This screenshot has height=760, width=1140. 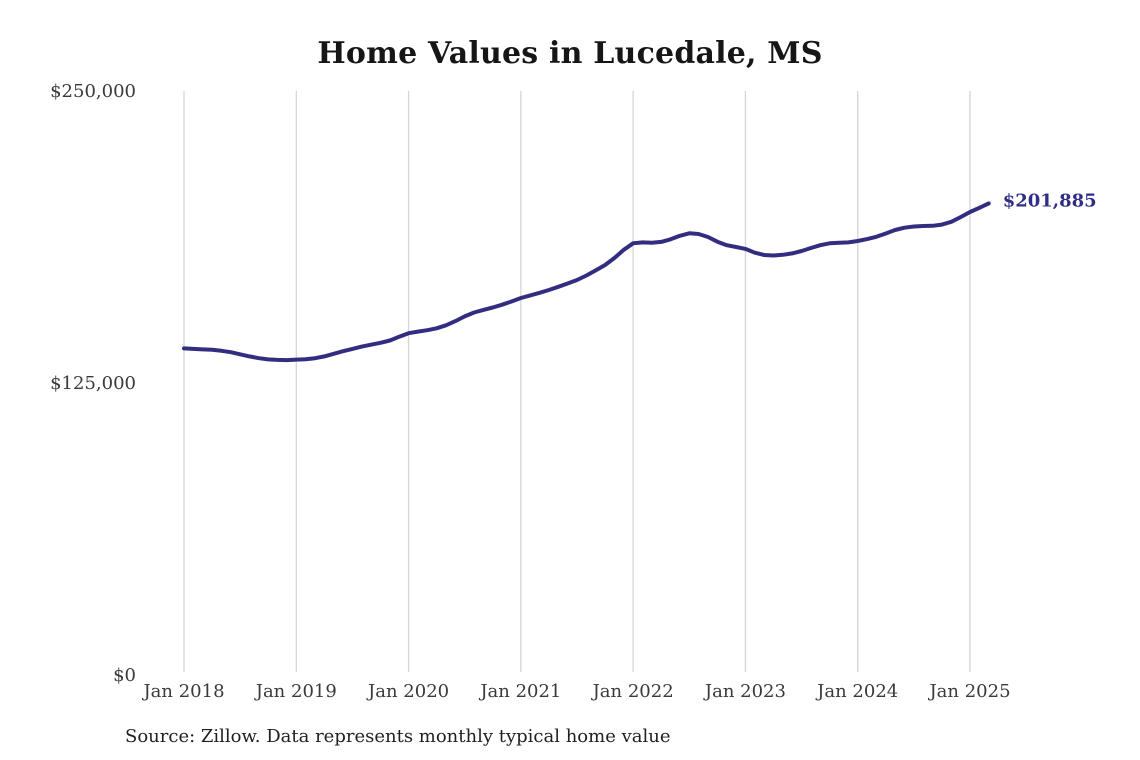 I want to click on last-value-label: $201,885, so click(x=1050, y=200).